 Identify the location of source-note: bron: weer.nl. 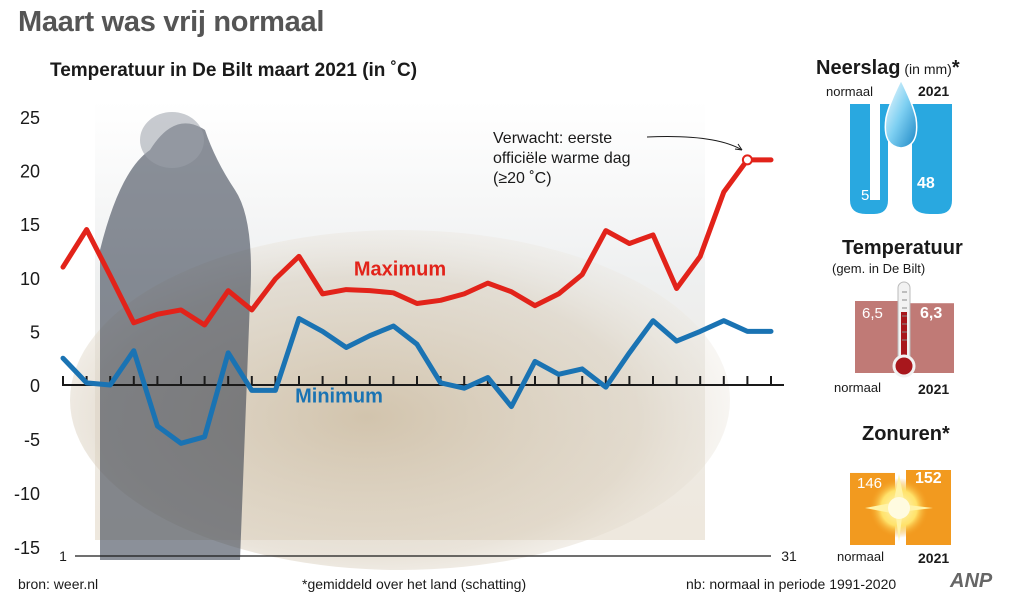
(58, 584).